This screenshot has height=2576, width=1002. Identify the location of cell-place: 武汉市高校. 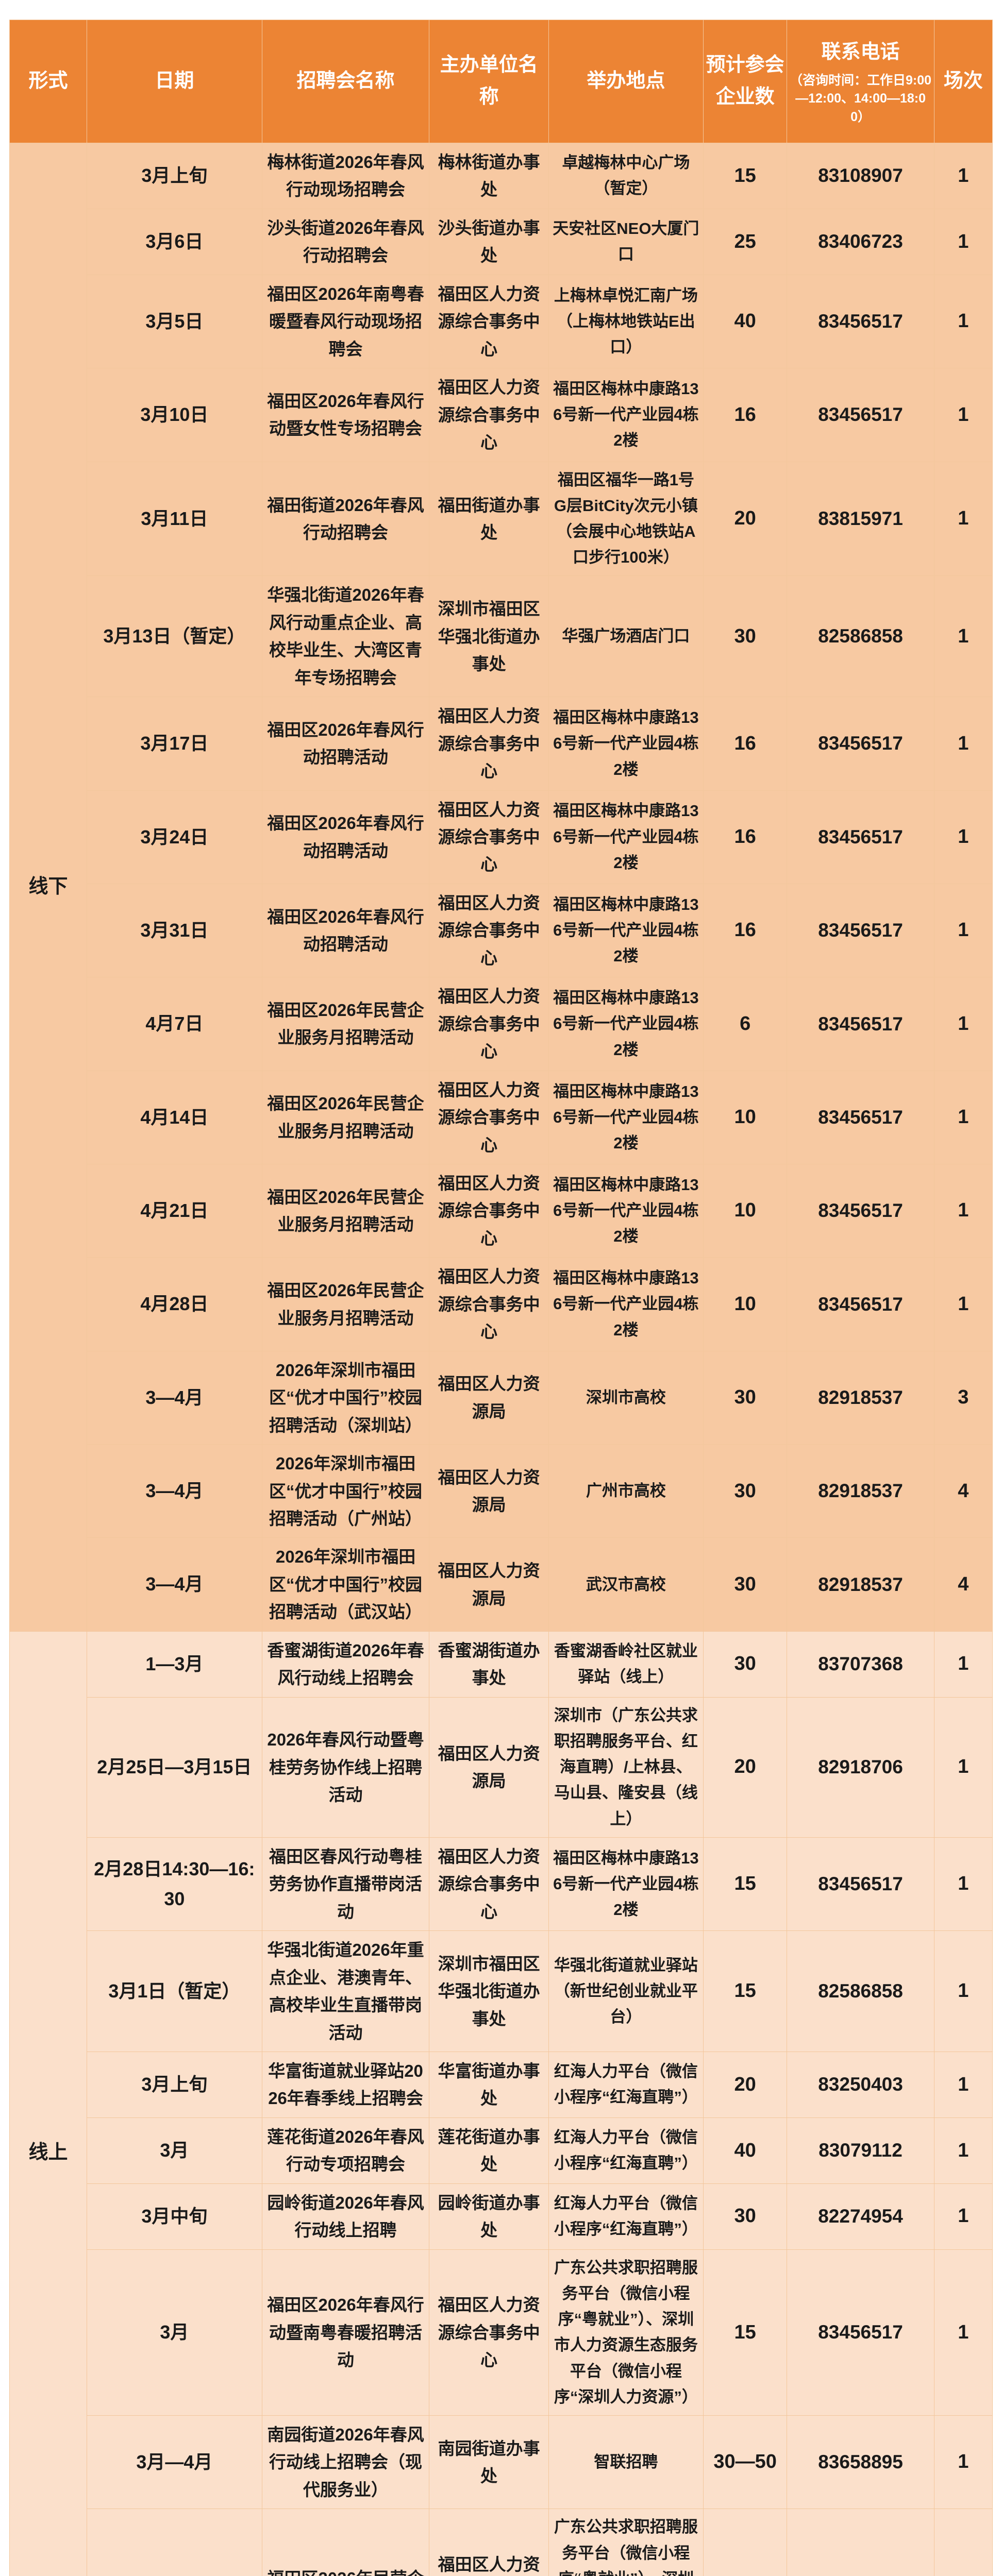
(626, 1584).